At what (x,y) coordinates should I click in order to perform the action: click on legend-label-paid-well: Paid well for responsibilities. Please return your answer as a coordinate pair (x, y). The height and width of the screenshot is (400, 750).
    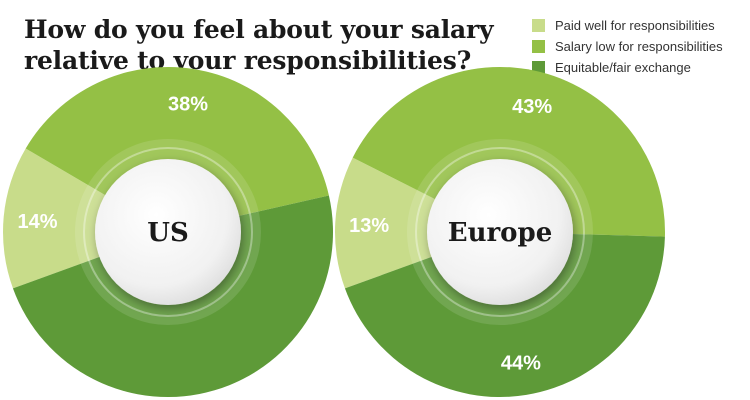
    Looking at the image, I should click on (635, 25).